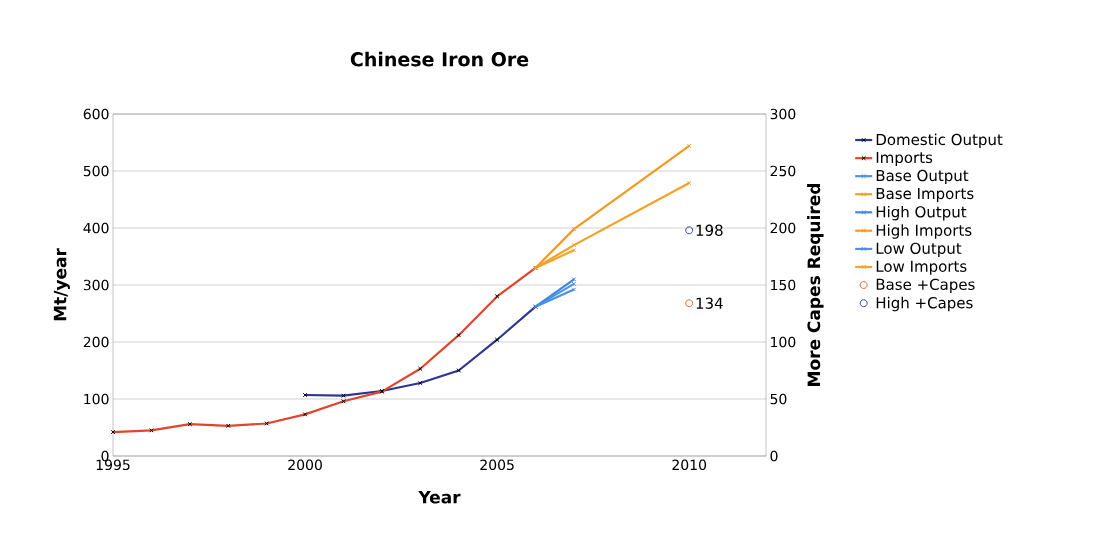  I want to click on legend-label: Base Imports, so click(925, 195).